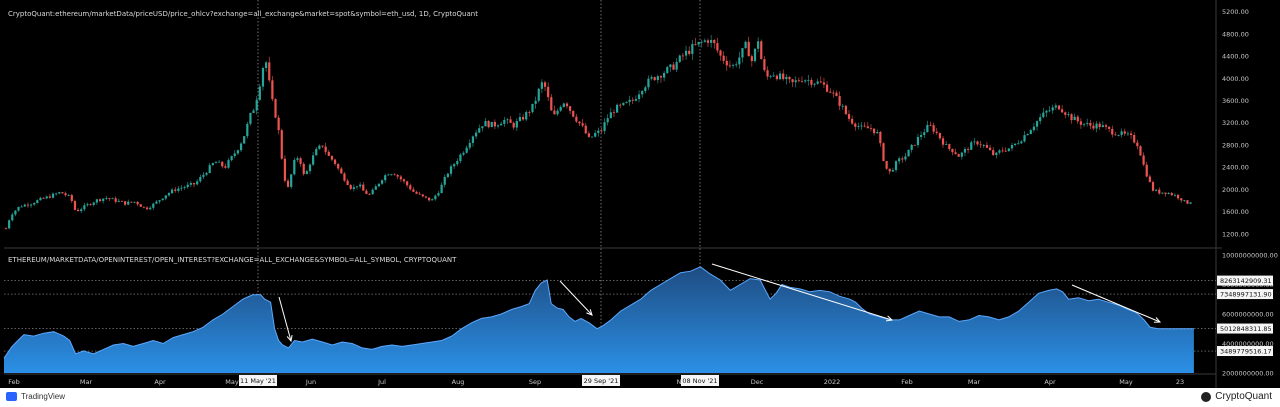 Image resolution: width=1280 pixels, height=407 pixels. What do you see at coordinates (458, 382) in the screenshot?
I see `time-axis-tick: Aug` at bounding box center [458, 382].